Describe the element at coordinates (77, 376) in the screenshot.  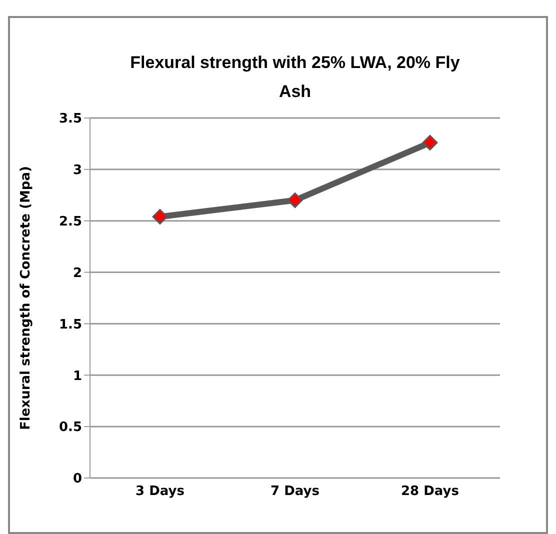
I see `y-tick-label: 1` at that location.